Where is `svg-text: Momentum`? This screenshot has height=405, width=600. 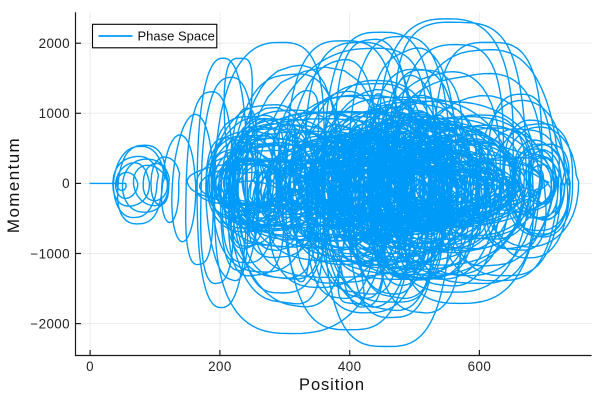
svg-text: Momentum is located at coordinates (13, 185).